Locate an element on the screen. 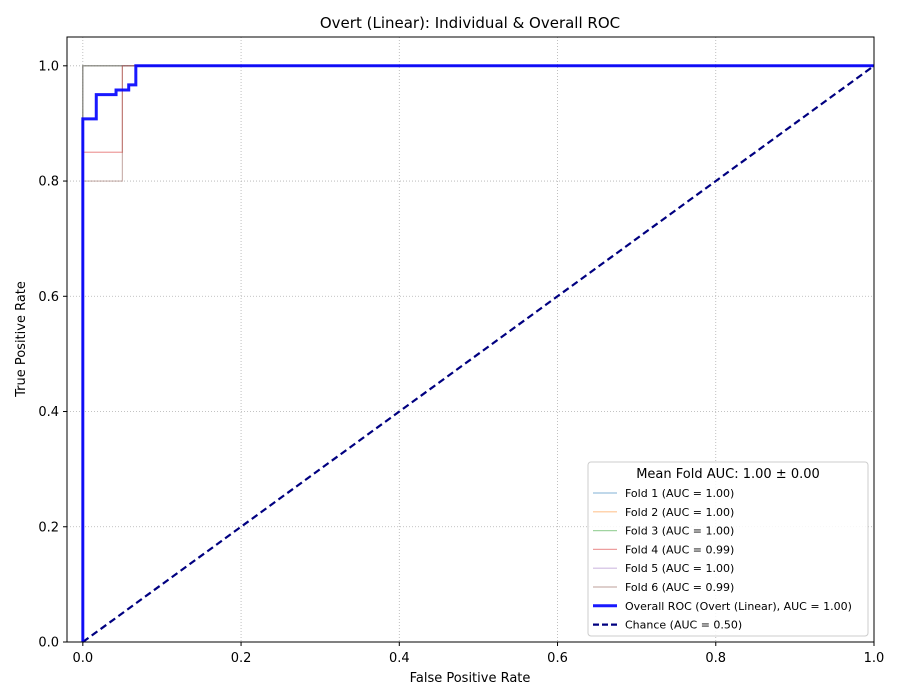 This screenshot has height=700, width=900. legend-label: Fold 2 (AUC = 1.00) is located at coordinates (679, 512).